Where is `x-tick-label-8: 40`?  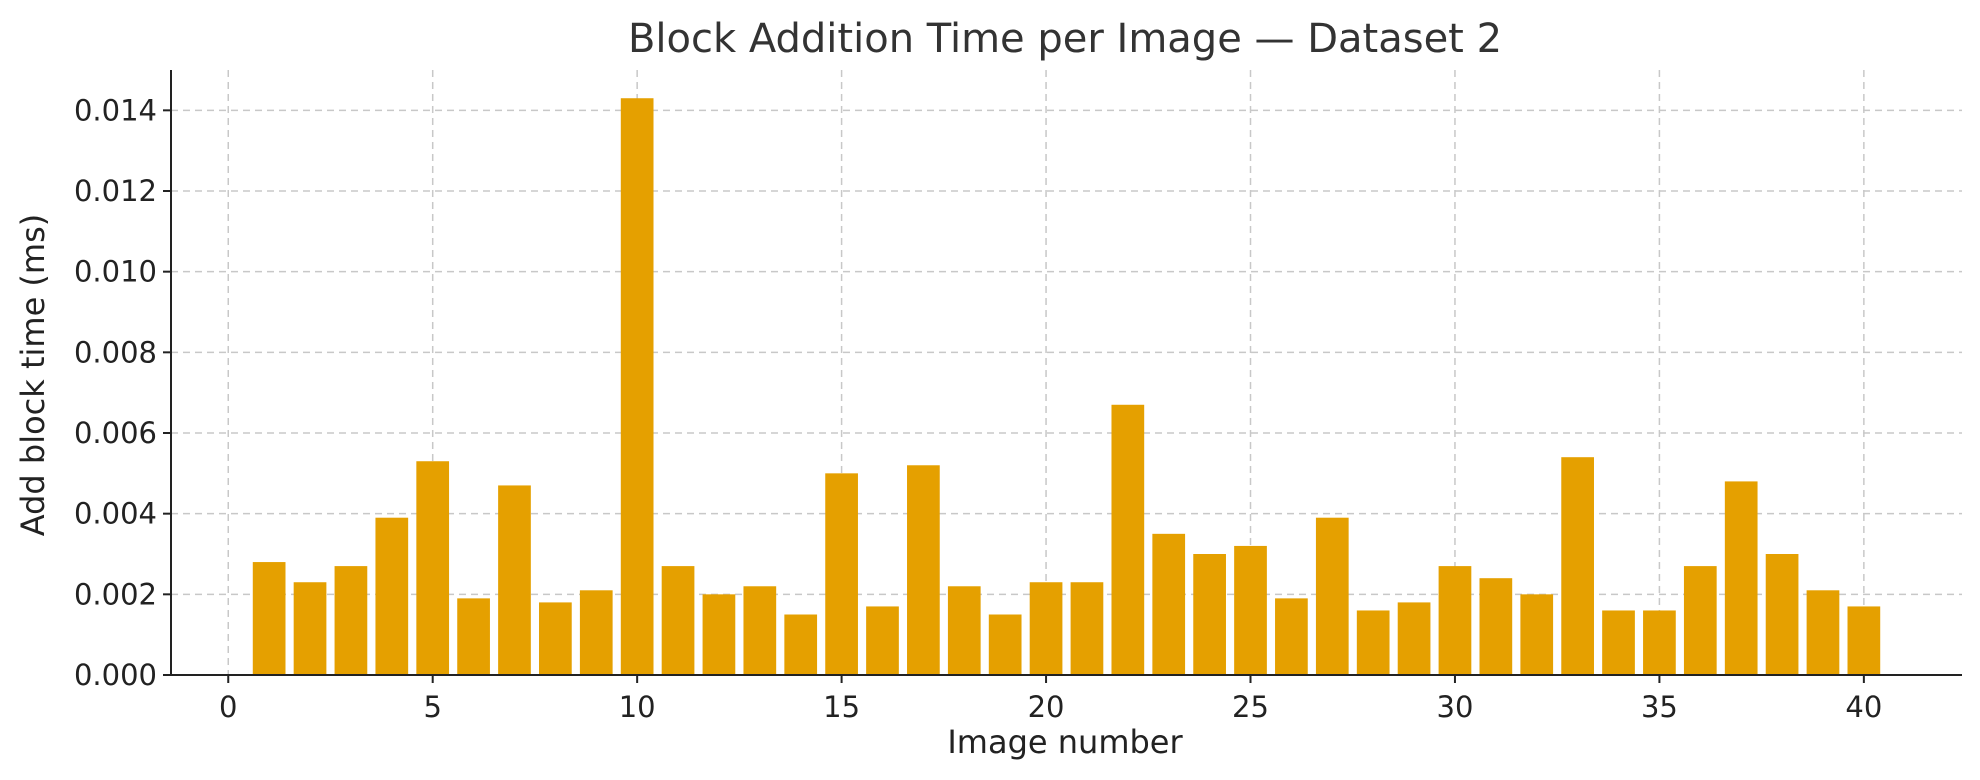 x-tick-label-8: 40 is located at coordinates (1863, 707).